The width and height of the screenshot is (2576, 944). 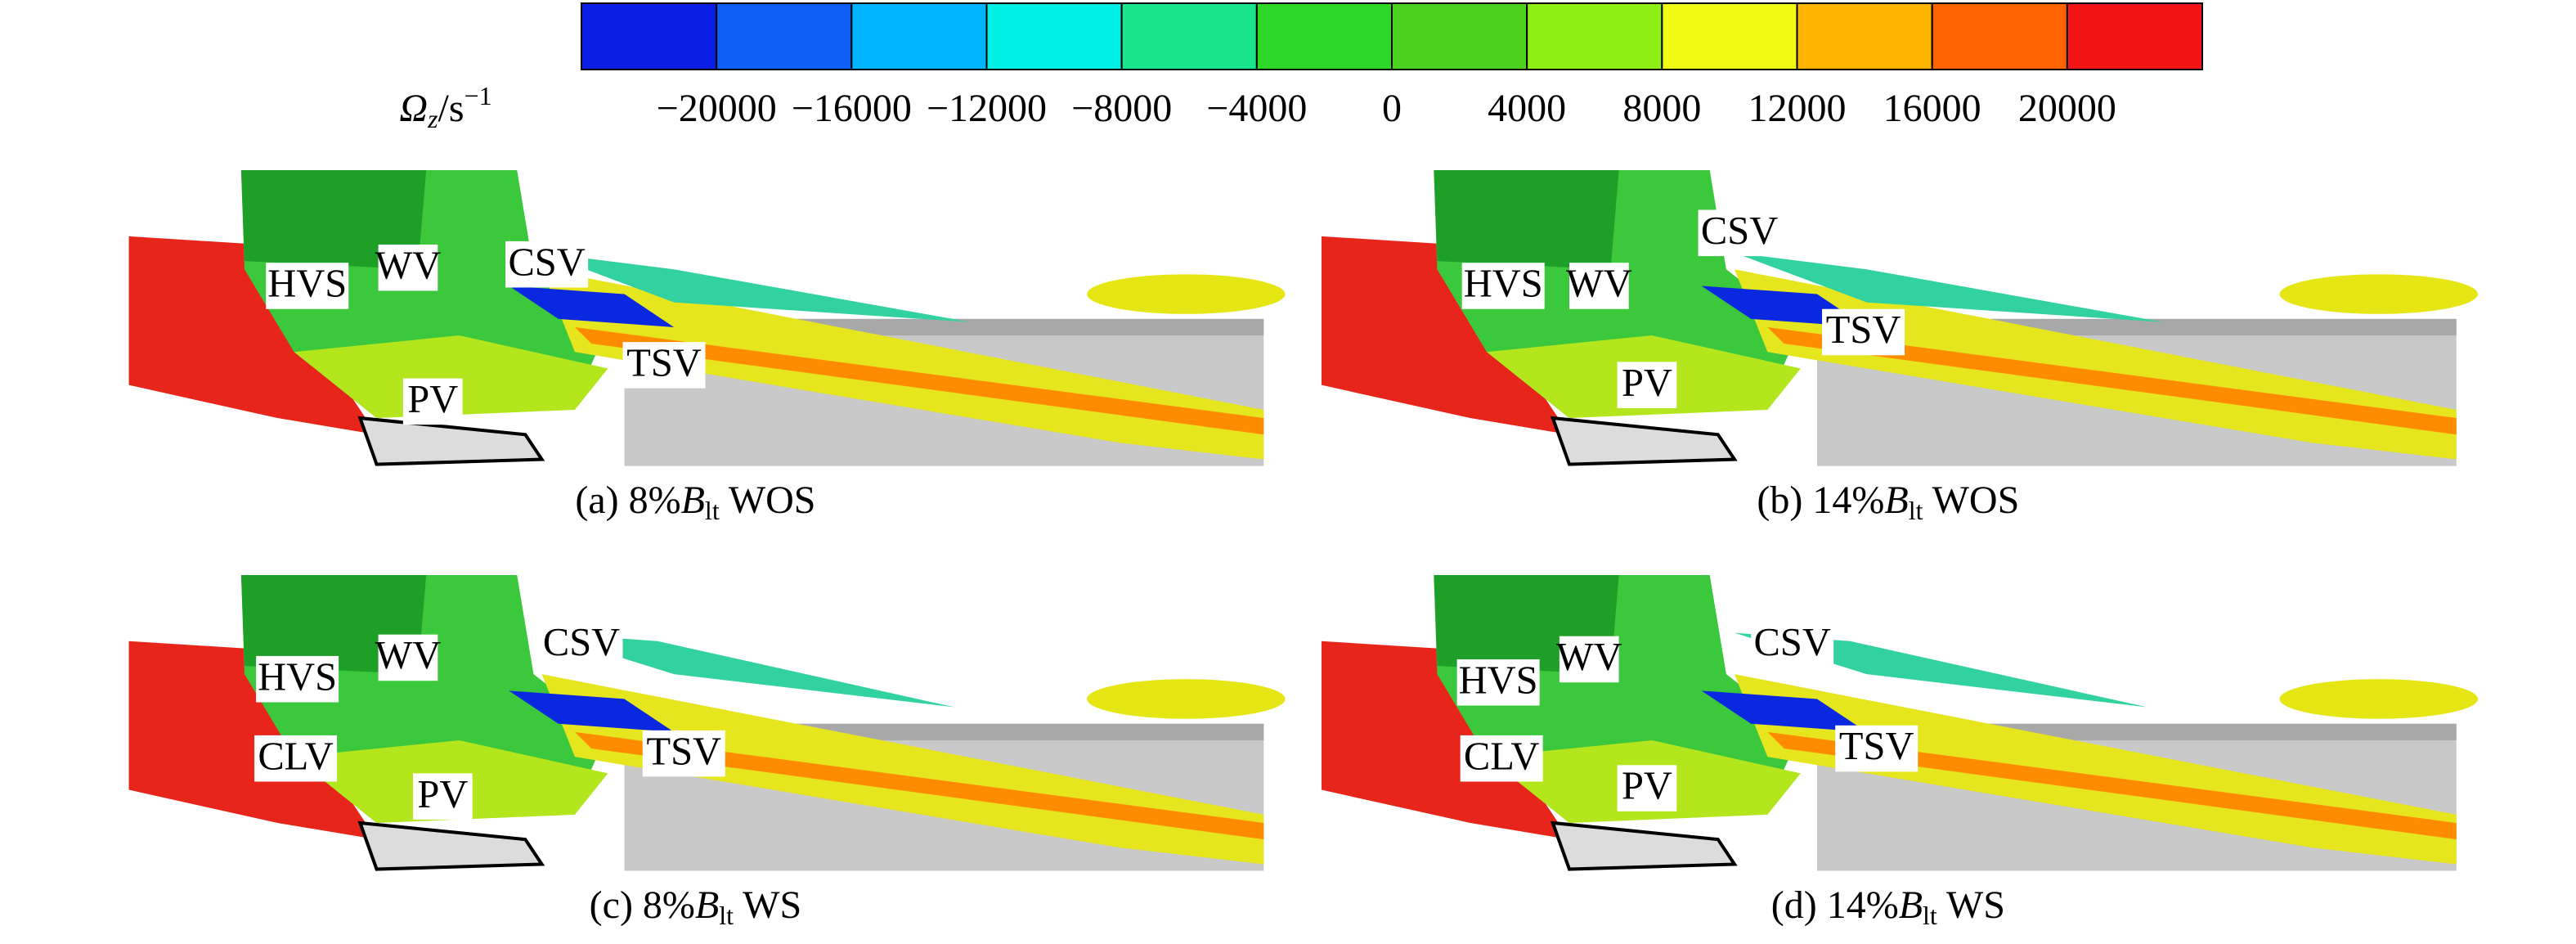 I want to click on colorbar-tick-label: 20000, so click(x=2067, y=108).